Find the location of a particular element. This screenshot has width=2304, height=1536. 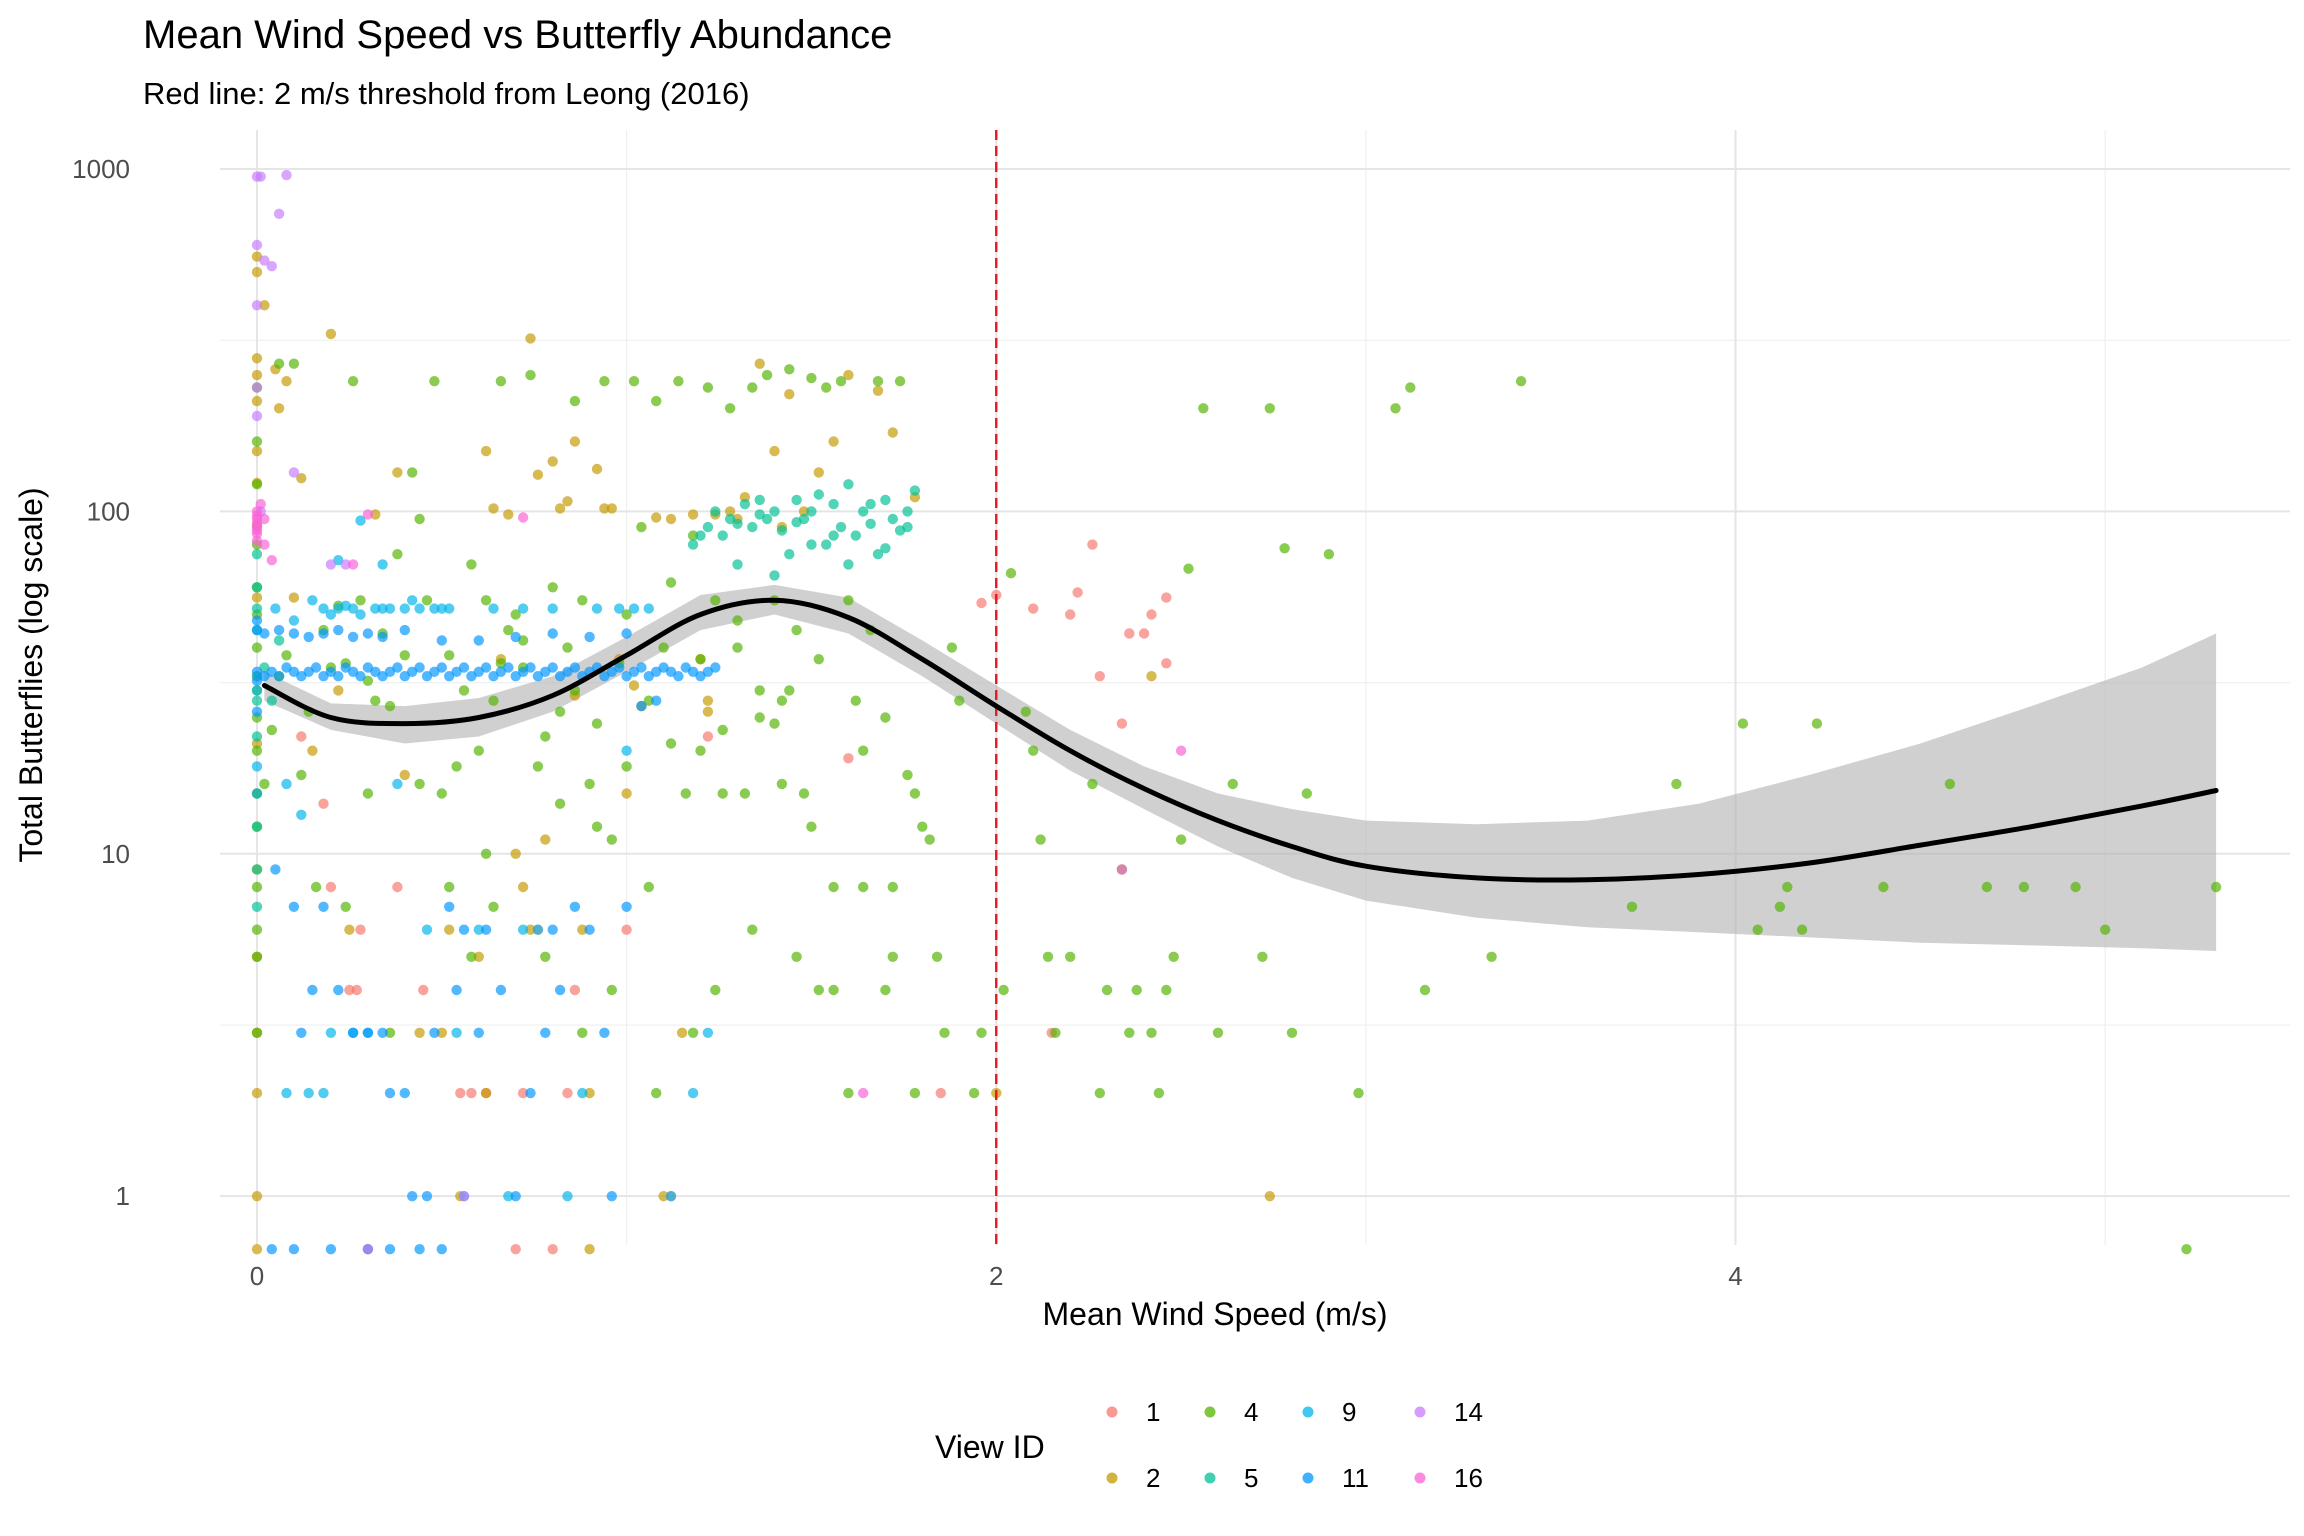

legend-label: 14 is located at coordinates (1468, 1412).